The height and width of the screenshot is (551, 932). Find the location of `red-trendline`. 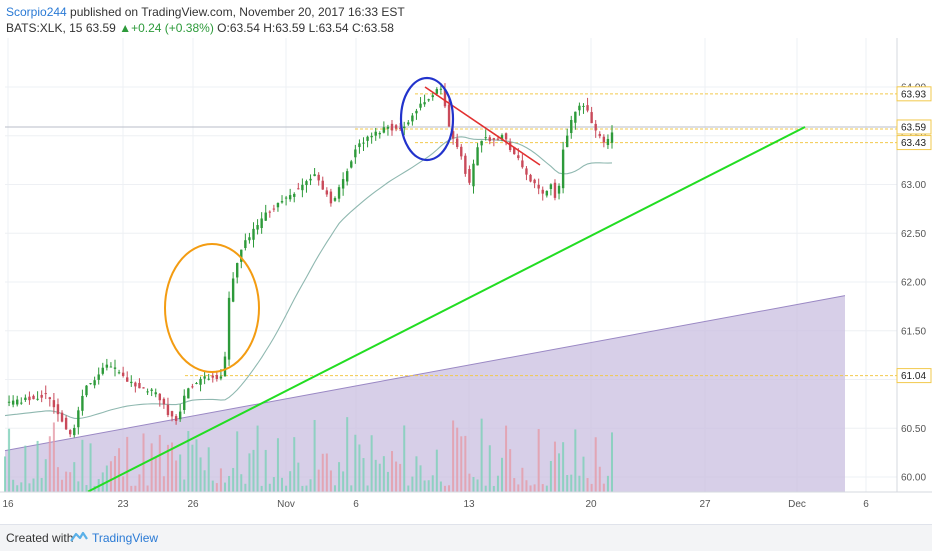

red-trendline is located at coordinates (482, 126).